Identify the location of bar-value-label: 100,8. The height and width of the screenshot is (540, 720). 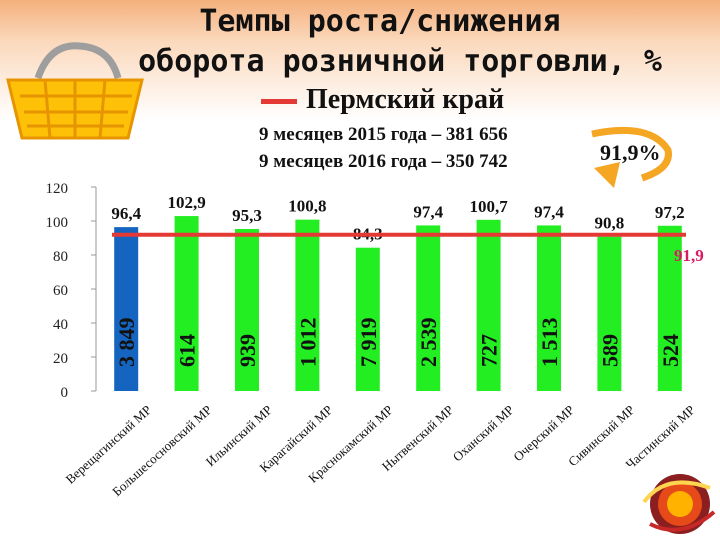
(307, 206).